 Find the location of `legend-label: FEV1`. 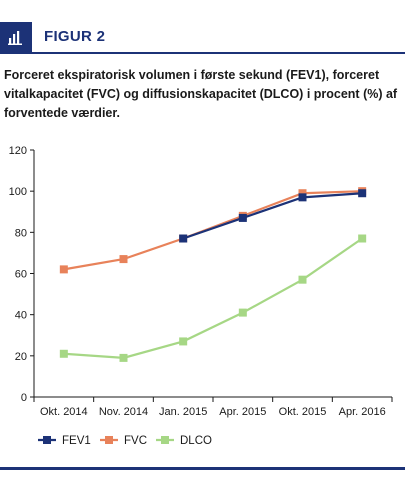

legend-label: FEV1 is located at coordinates (76, 441).